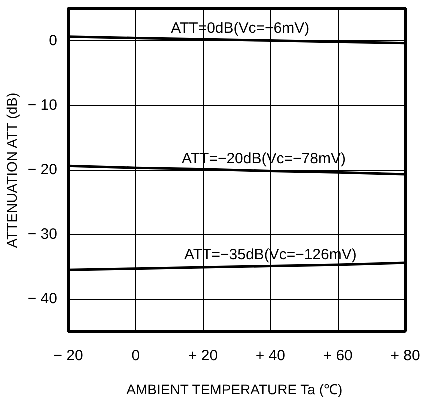 Image resolution: width=430 pixels, height=400 pixels. Describe the element at coordinates (53, 41) in the screenshot. I see `y-tick-label: 0` at that location.